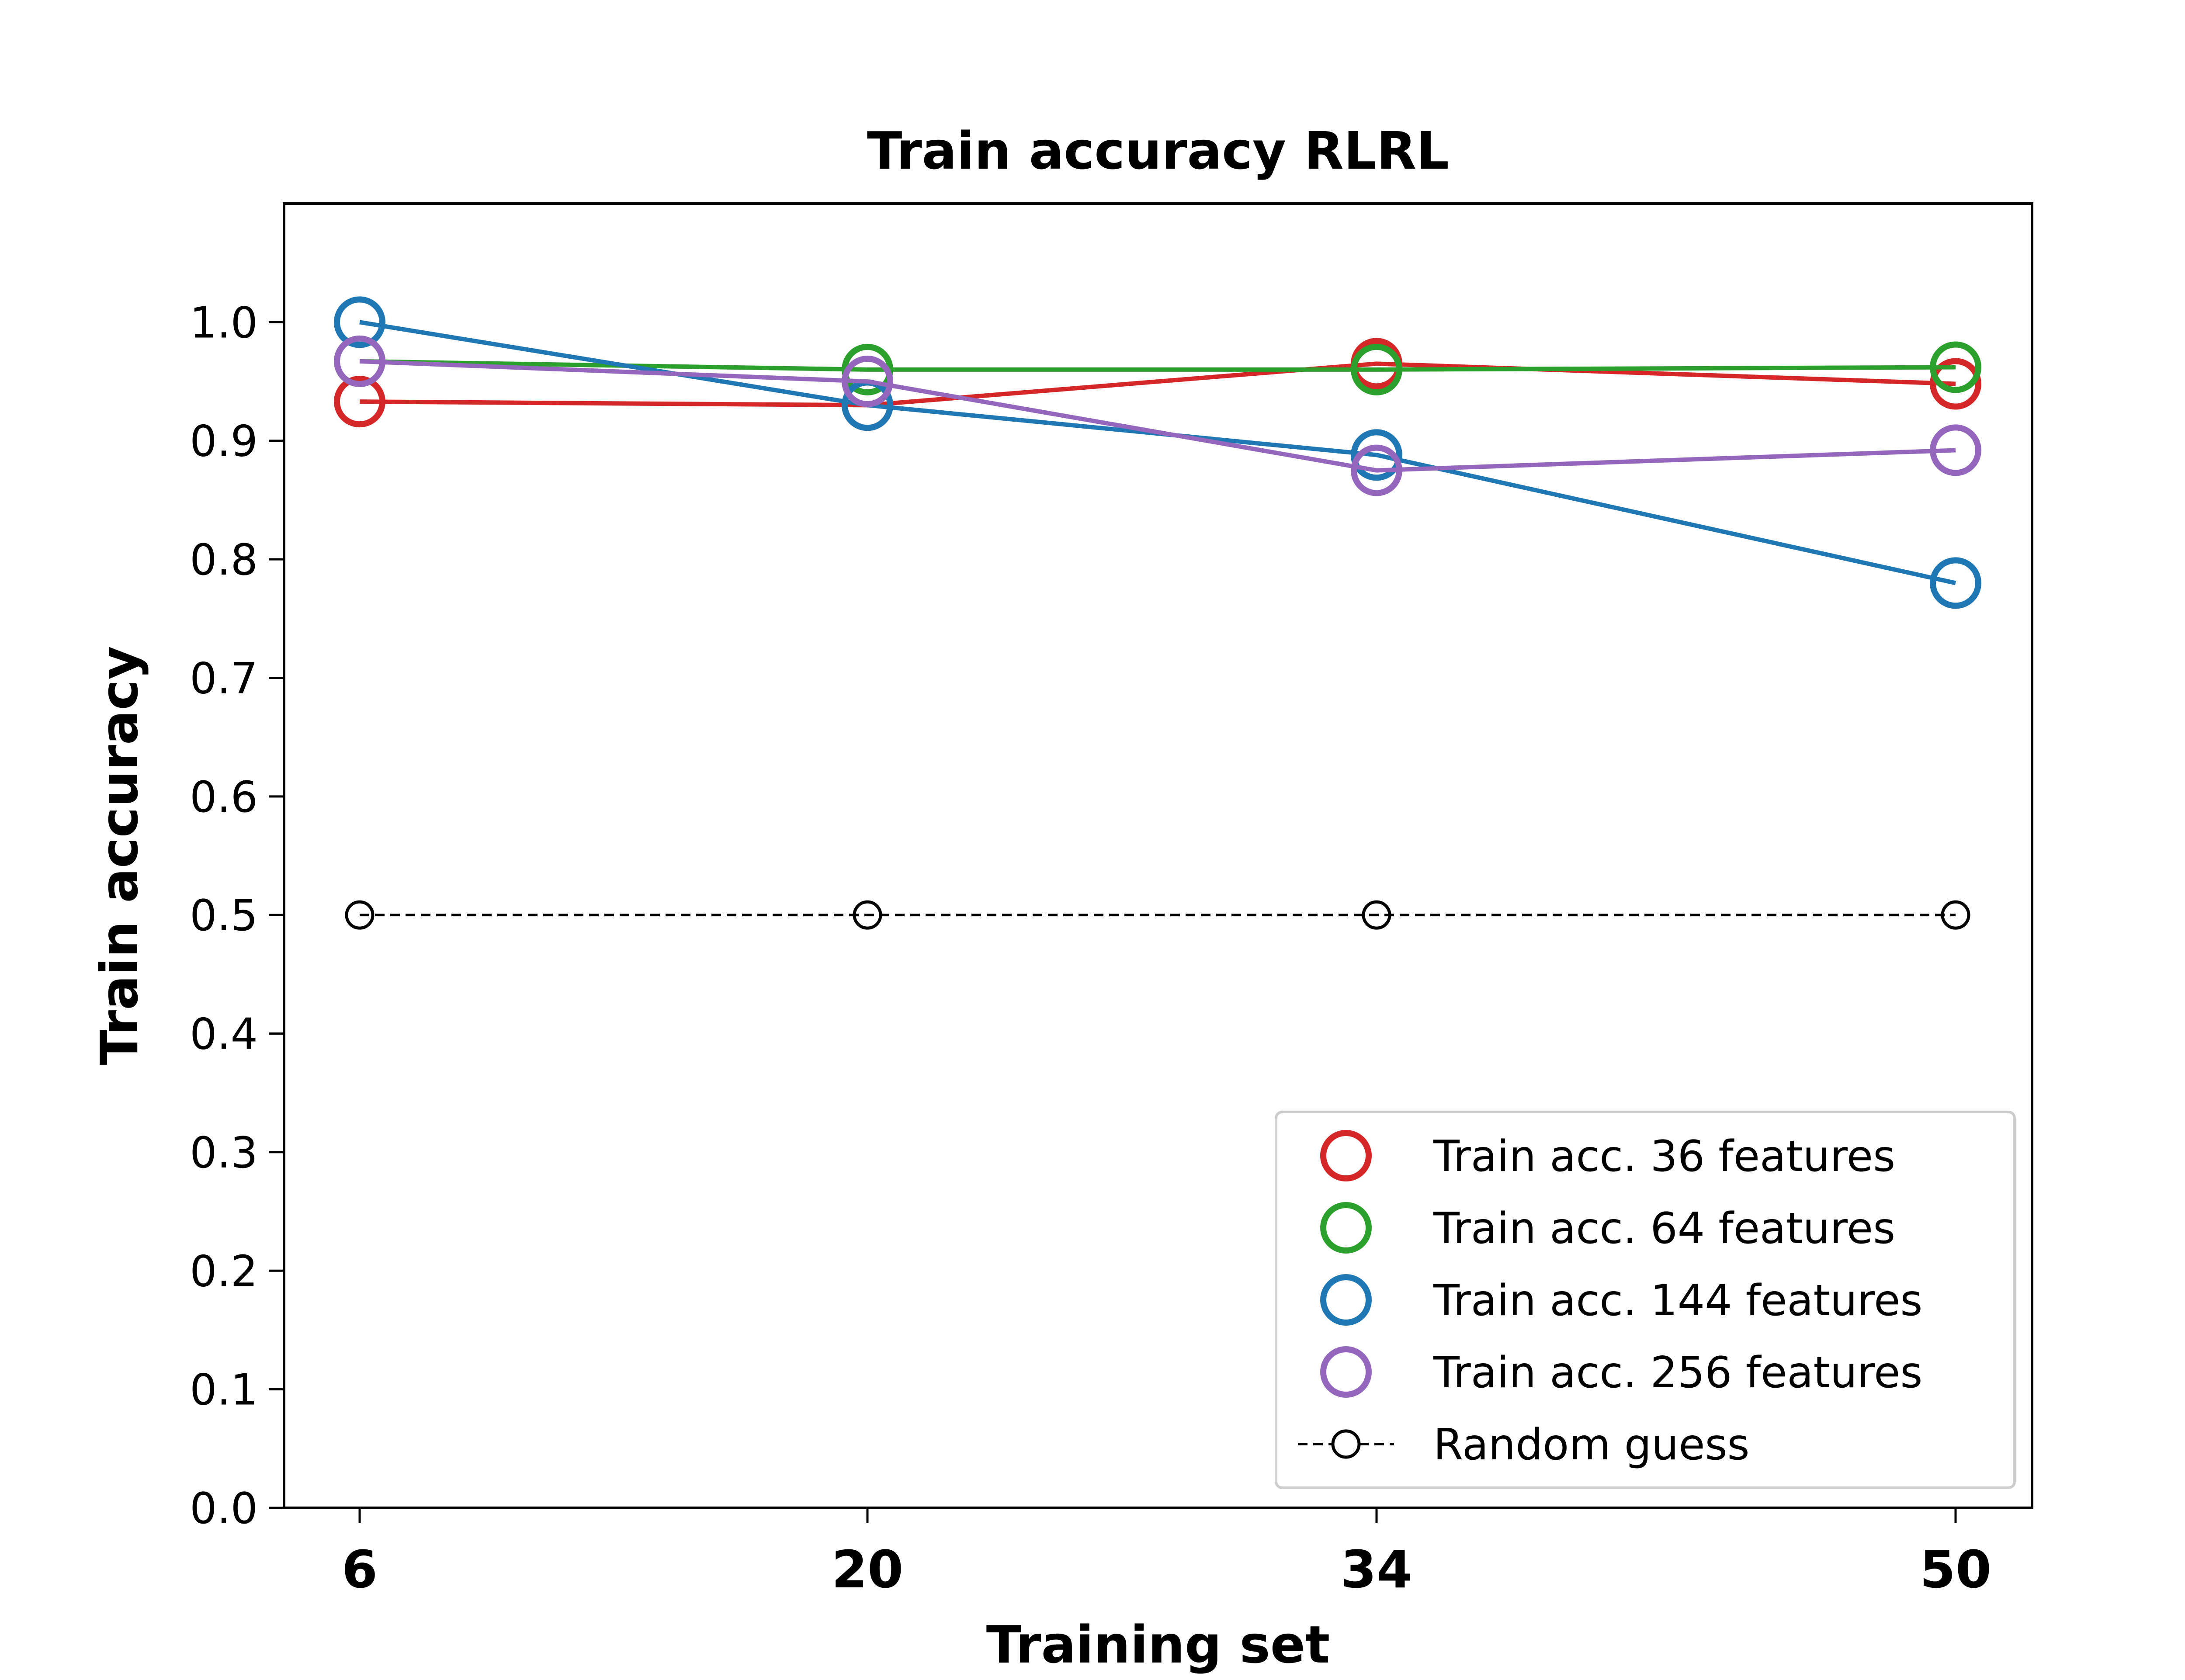 The height and width of the screenshot is (1680, 2185). I want to click on y-tick-label: 0.3, so click(224, 1153).